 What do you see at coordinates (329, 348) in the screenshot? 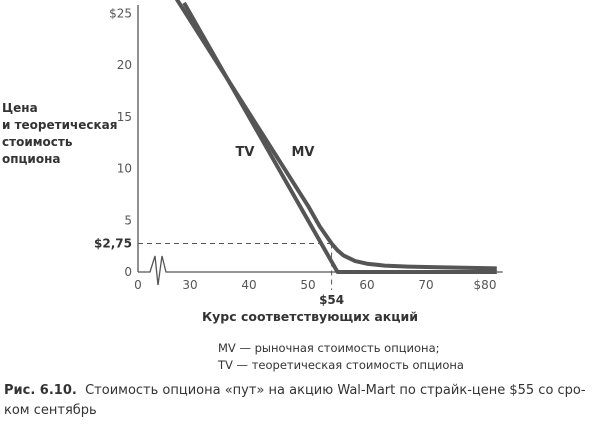
I see `legend-mv: MV — рыночная стоимость опциона;` at bounding box center [329, 348].